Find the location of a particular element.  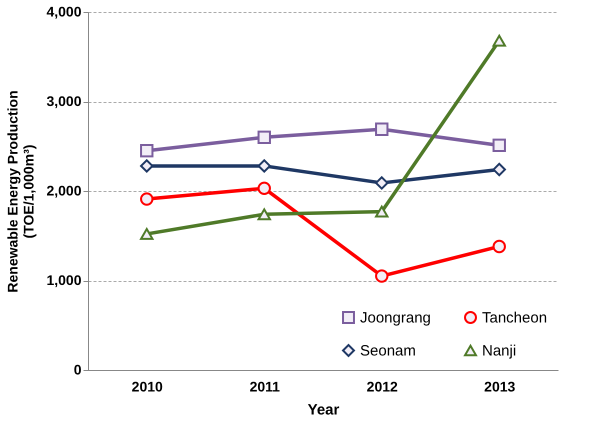

y-tick-label: 3,000 is located at coordinates (64, 101).